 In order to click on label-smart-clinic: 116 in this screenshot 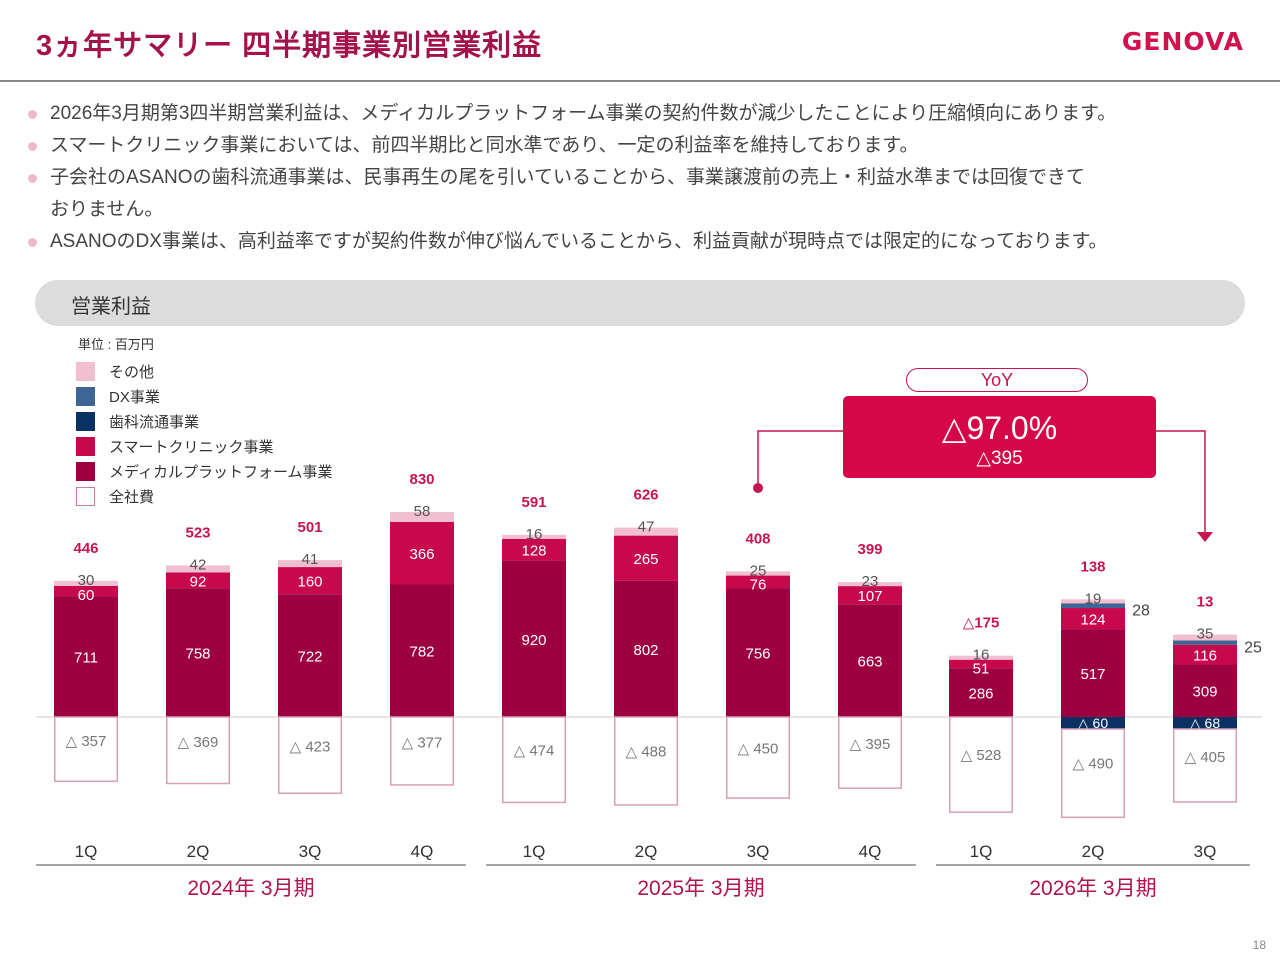, I will do `click(1205, 656)`.